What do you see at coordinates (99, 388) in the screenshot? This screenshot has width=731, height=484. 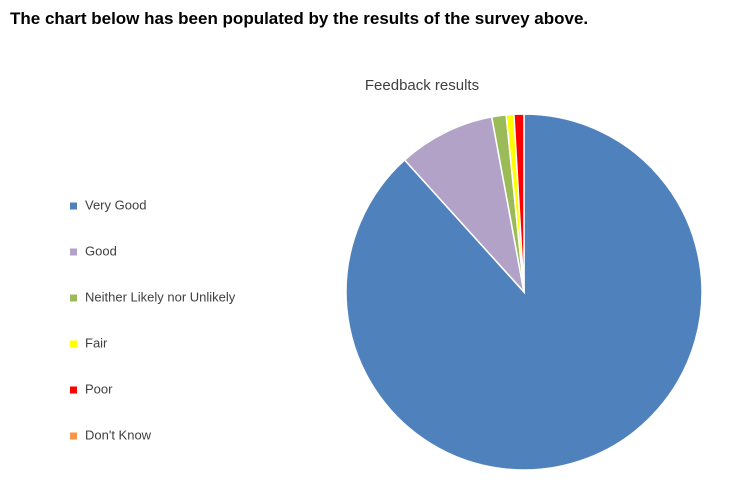 I see `legend-label: Poor` at bounding box center [99, 388].